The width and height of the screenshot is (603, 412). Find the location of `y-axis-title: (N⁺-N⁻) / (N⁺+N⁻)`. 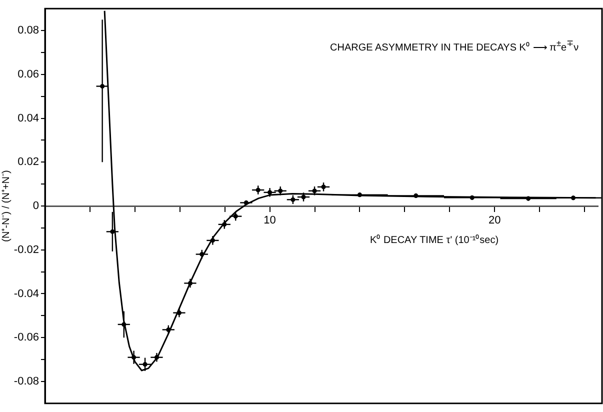

y-axis-title: (N⁺-N⁻) / (N⁺+N⁻) is located at coordinates (6, 206).